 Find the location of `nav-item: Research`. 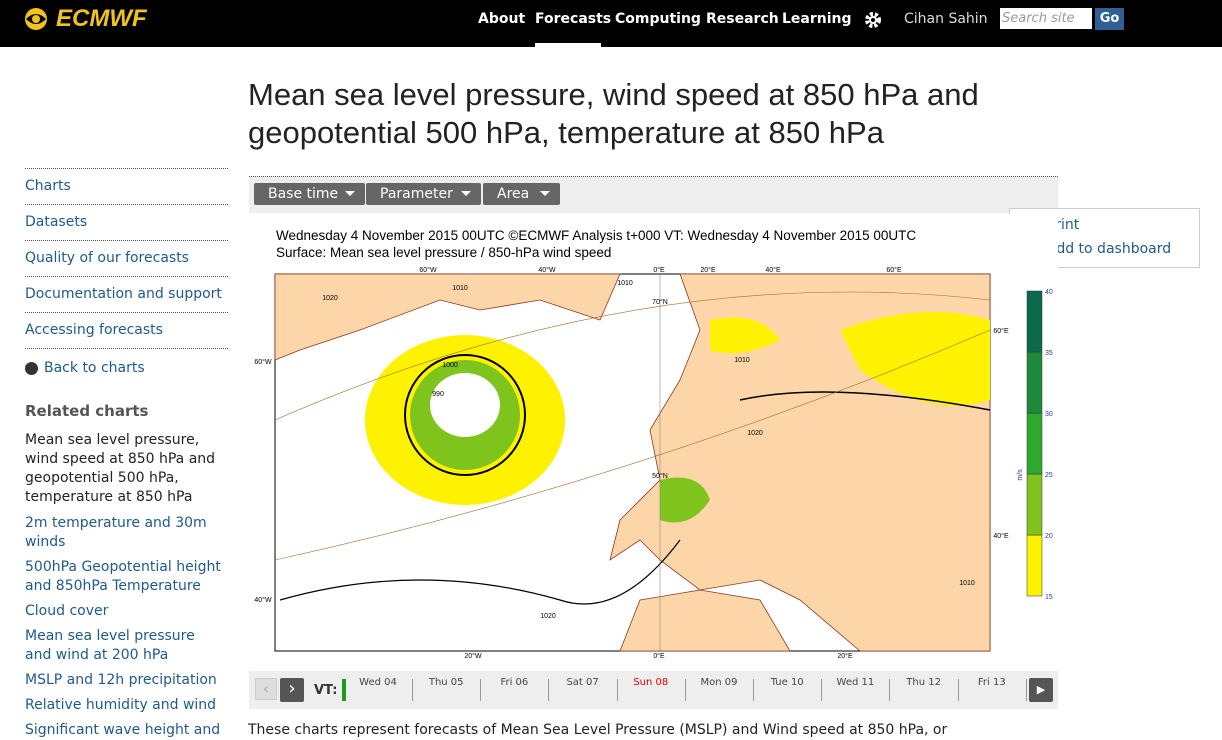

nav-item: Research is located at coordinates (742, 19).